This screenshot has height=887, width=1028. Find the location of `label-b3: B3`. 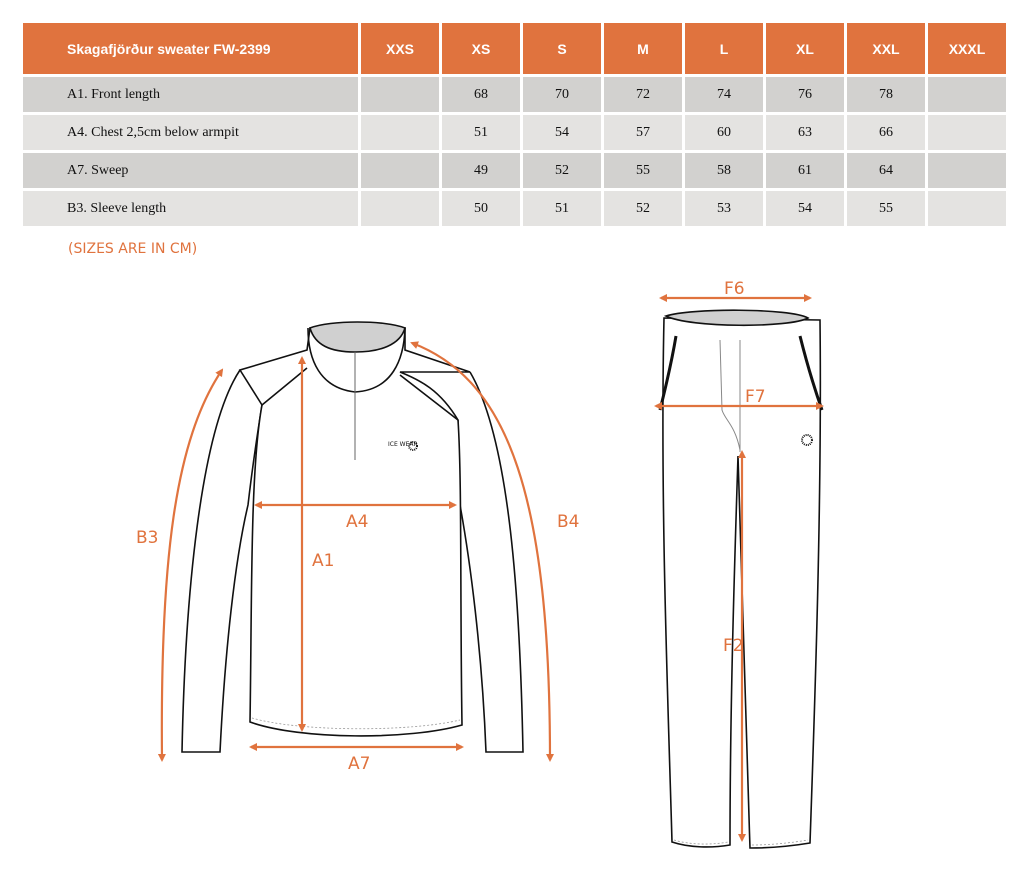

label-b3: B3 is located at coordinates (147, 538).